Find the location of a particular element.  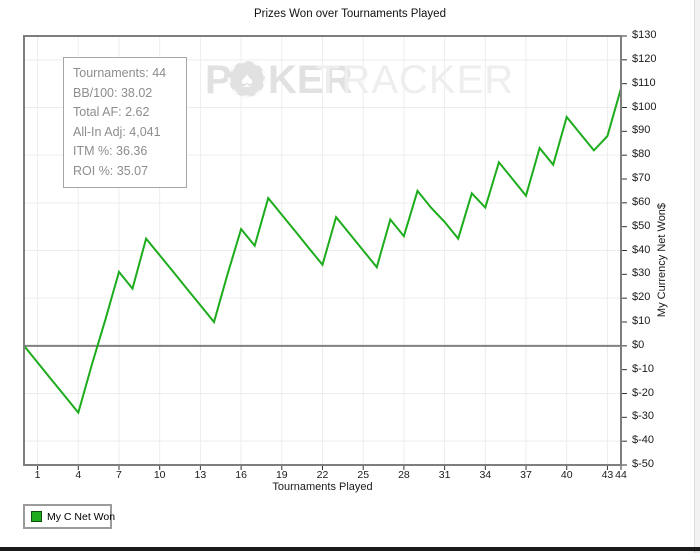

x-tick-label: 7 is located at coordinates (119, 475).